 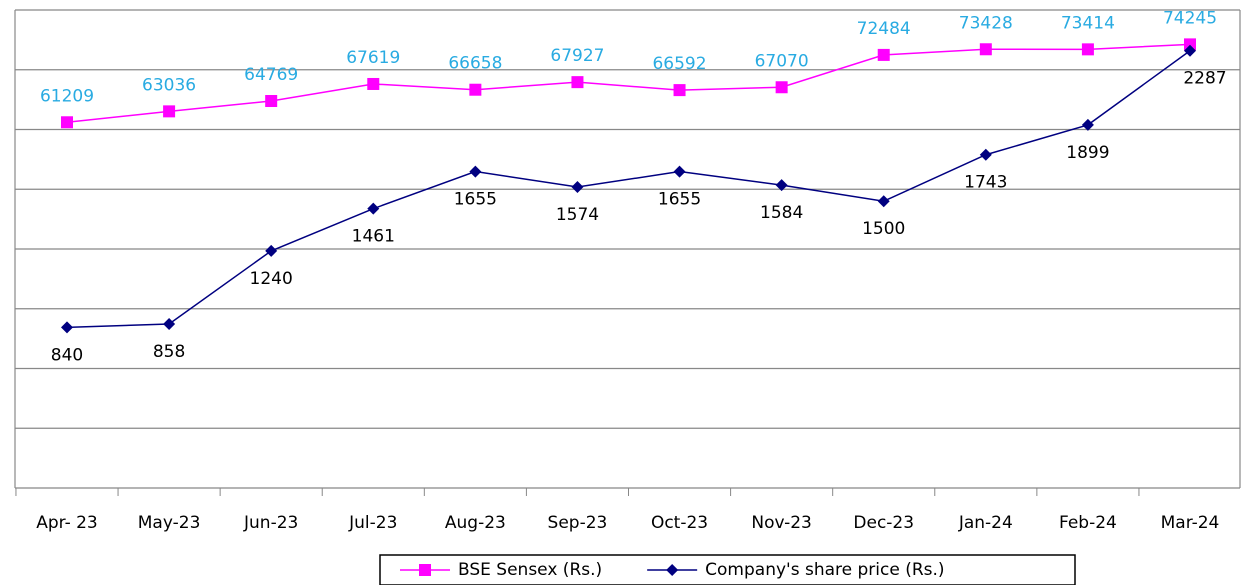 I want to click on data-label: 1899, so click(x=1087, y=153).